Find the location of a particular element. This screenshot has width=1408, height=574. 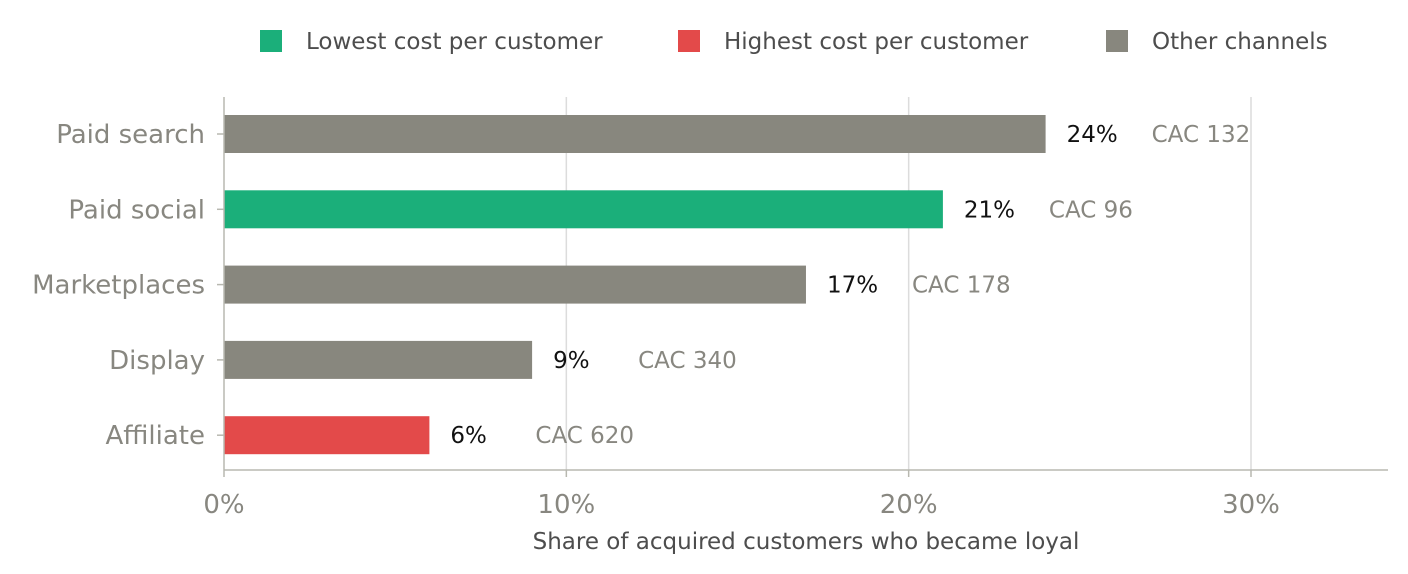

value-label: 24% is located at coordinates (1092, 135).